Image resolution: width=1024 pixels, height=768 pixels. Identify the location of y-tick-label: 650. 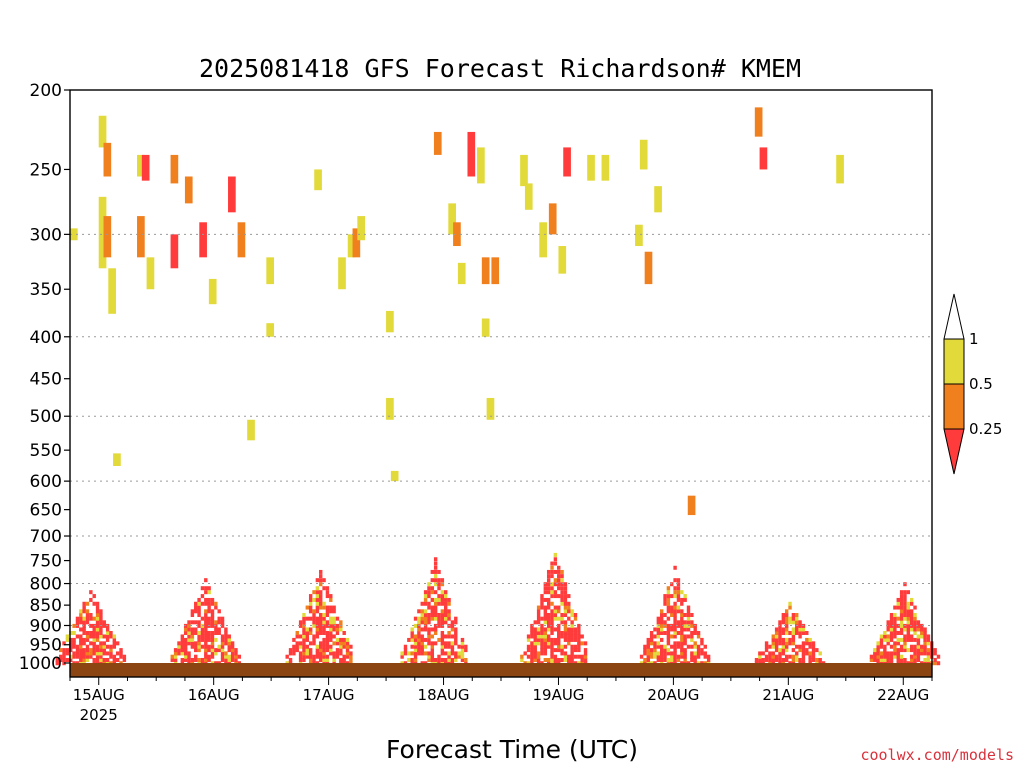
(46, 511).